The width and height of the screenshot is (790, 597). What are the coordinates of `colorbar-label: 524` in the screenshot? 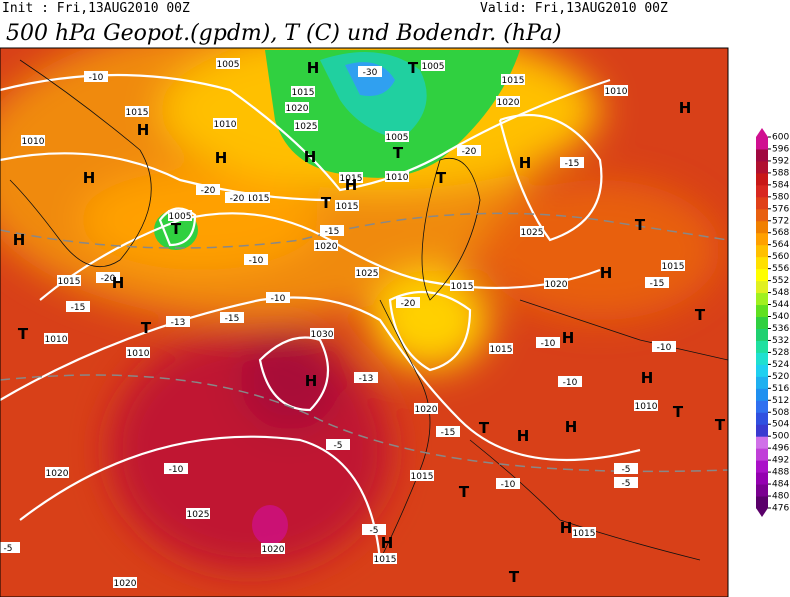 It's located at (780, 365).